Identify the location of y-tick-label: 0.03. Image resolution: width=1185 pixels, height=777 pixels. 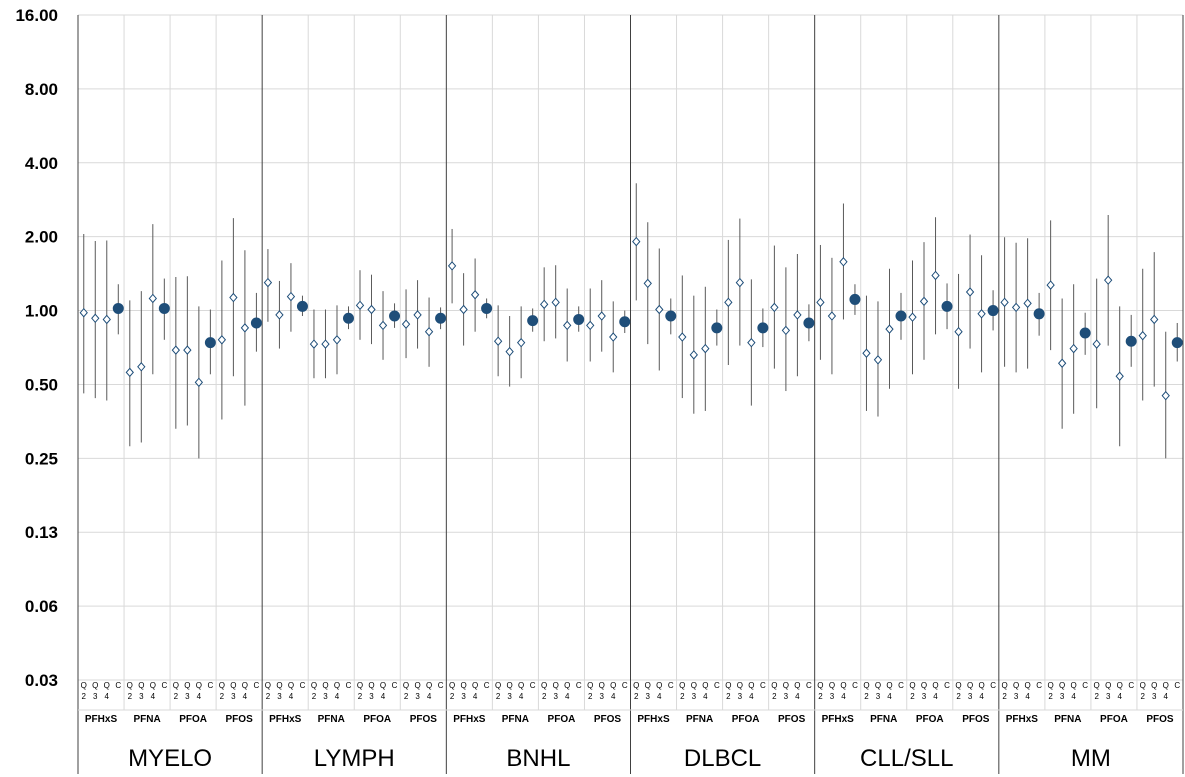
(41, 680).